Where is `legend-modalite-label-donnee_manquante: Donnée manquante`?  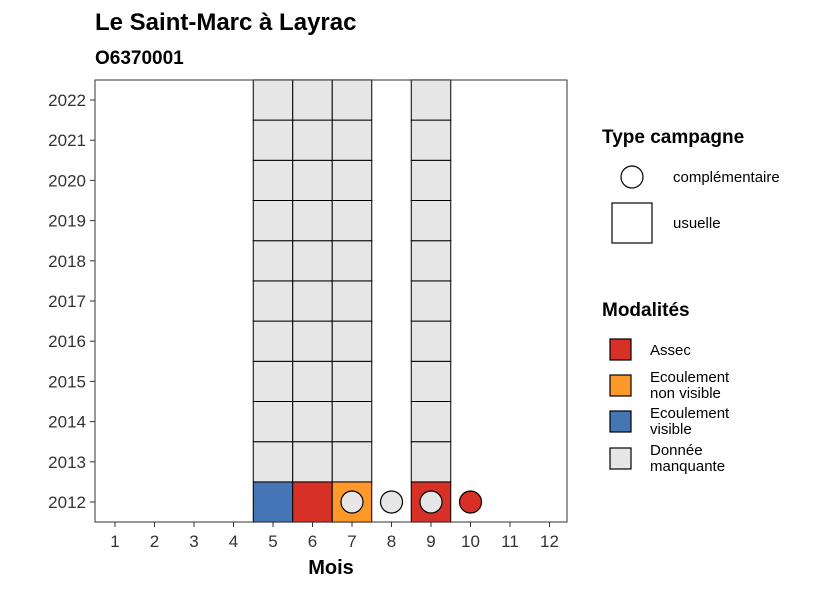
legend-modalite-label-donnee_manquante: Donnée manquante is located at coordinates (687, 458).